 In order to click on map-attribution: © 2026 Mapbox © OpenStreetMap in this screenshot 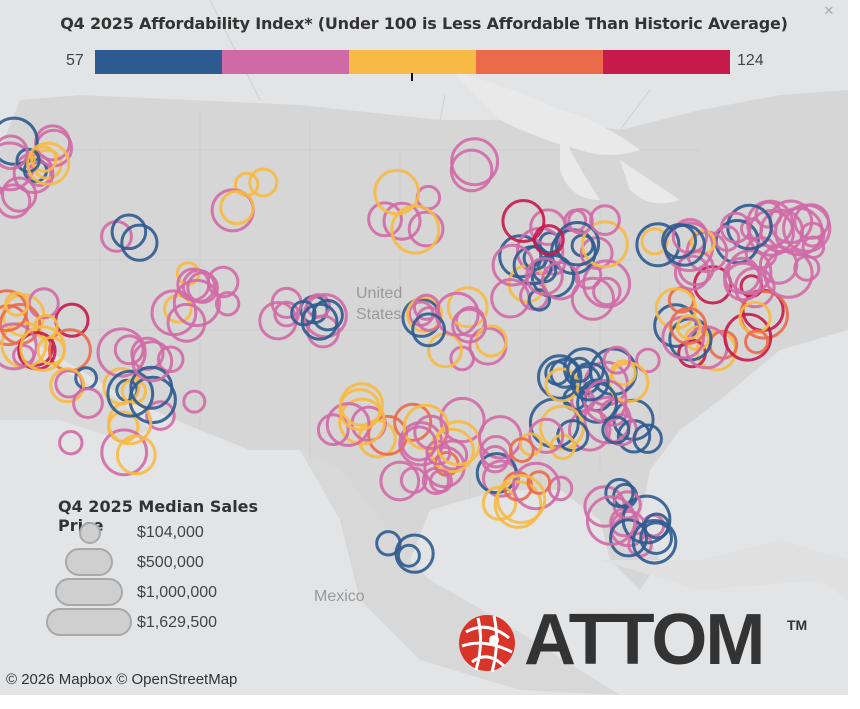, I will do `click(122, 679)`.